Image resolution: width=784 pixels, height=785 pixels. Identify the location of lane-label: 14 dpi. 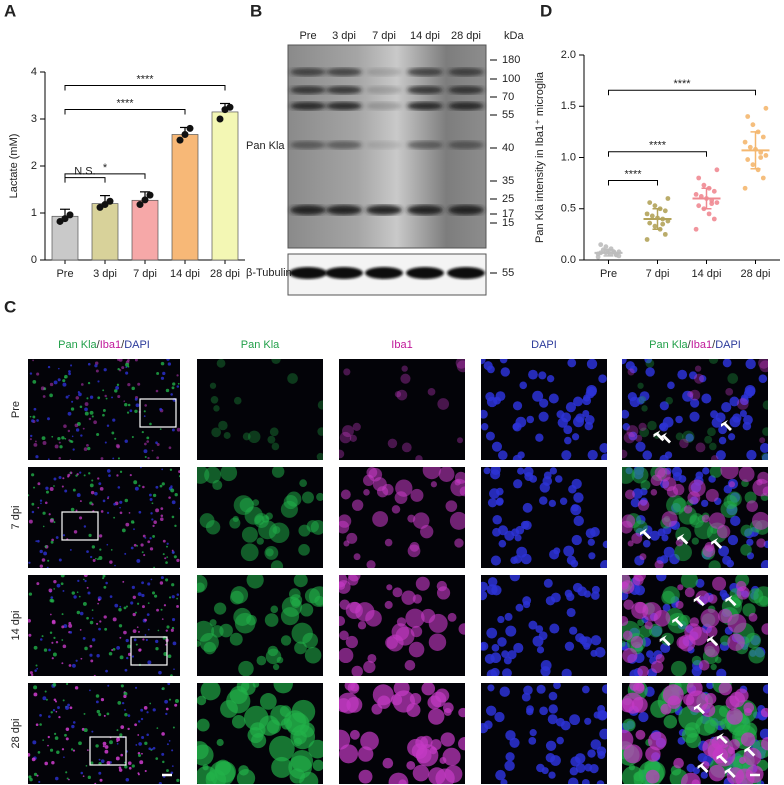
(425, 36).